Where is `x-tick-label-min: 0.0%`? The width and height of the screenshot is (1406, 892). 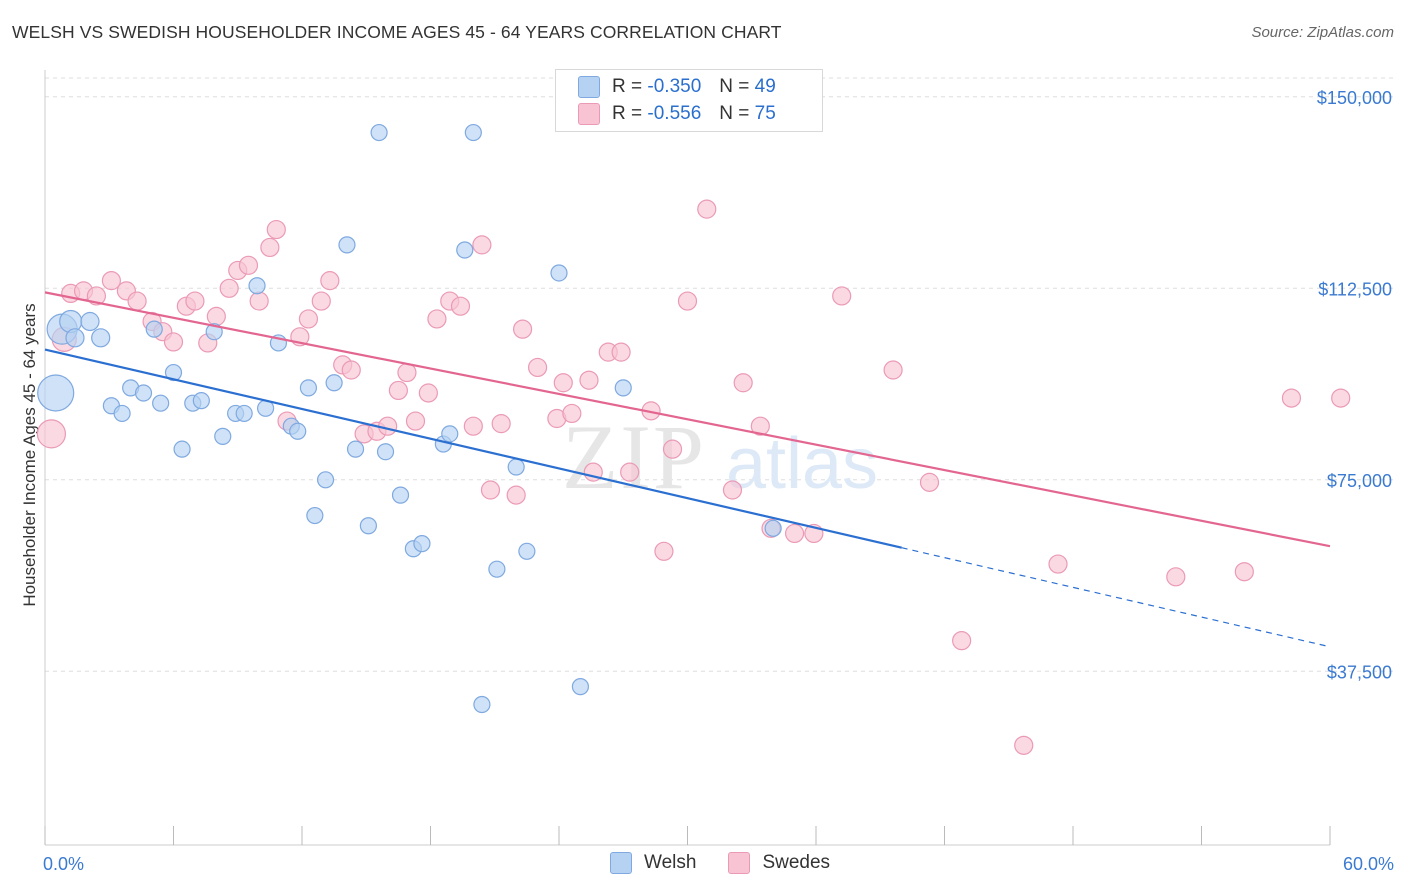 x-tick-label-min: 0.0% is located at coordinates (63, 864).